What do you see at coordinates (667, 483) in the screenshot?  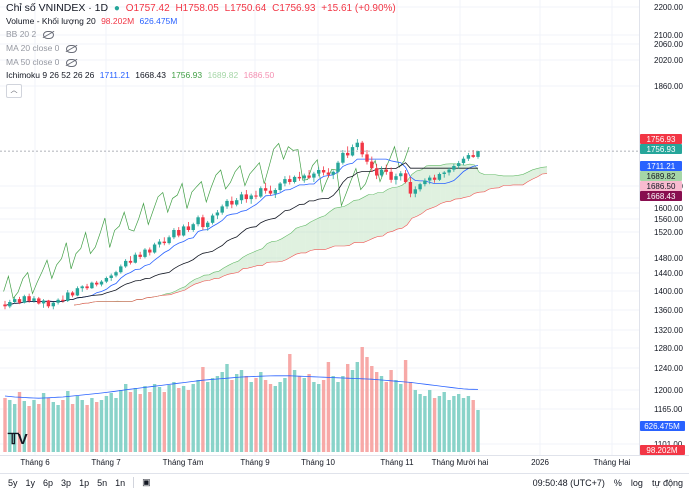 I see `auto-scale-toggle: tự động` at bounding box center [667, 483].